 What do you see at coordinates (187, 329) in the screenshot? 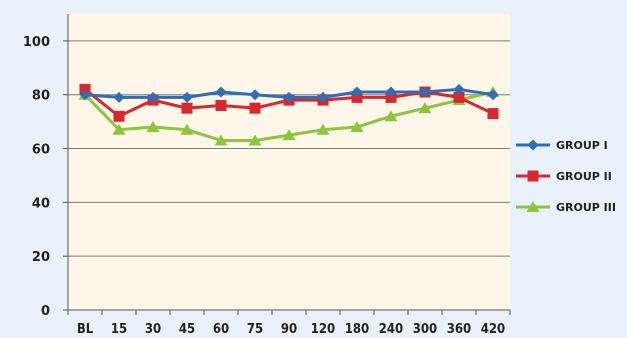
I see `x-tick-label: 45` at bounding box center [187, 329].